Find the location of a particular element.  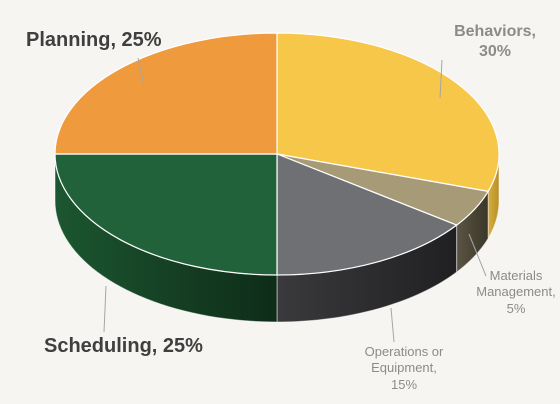

label-materials-line2: Management, is located at coordinates (516, 292).